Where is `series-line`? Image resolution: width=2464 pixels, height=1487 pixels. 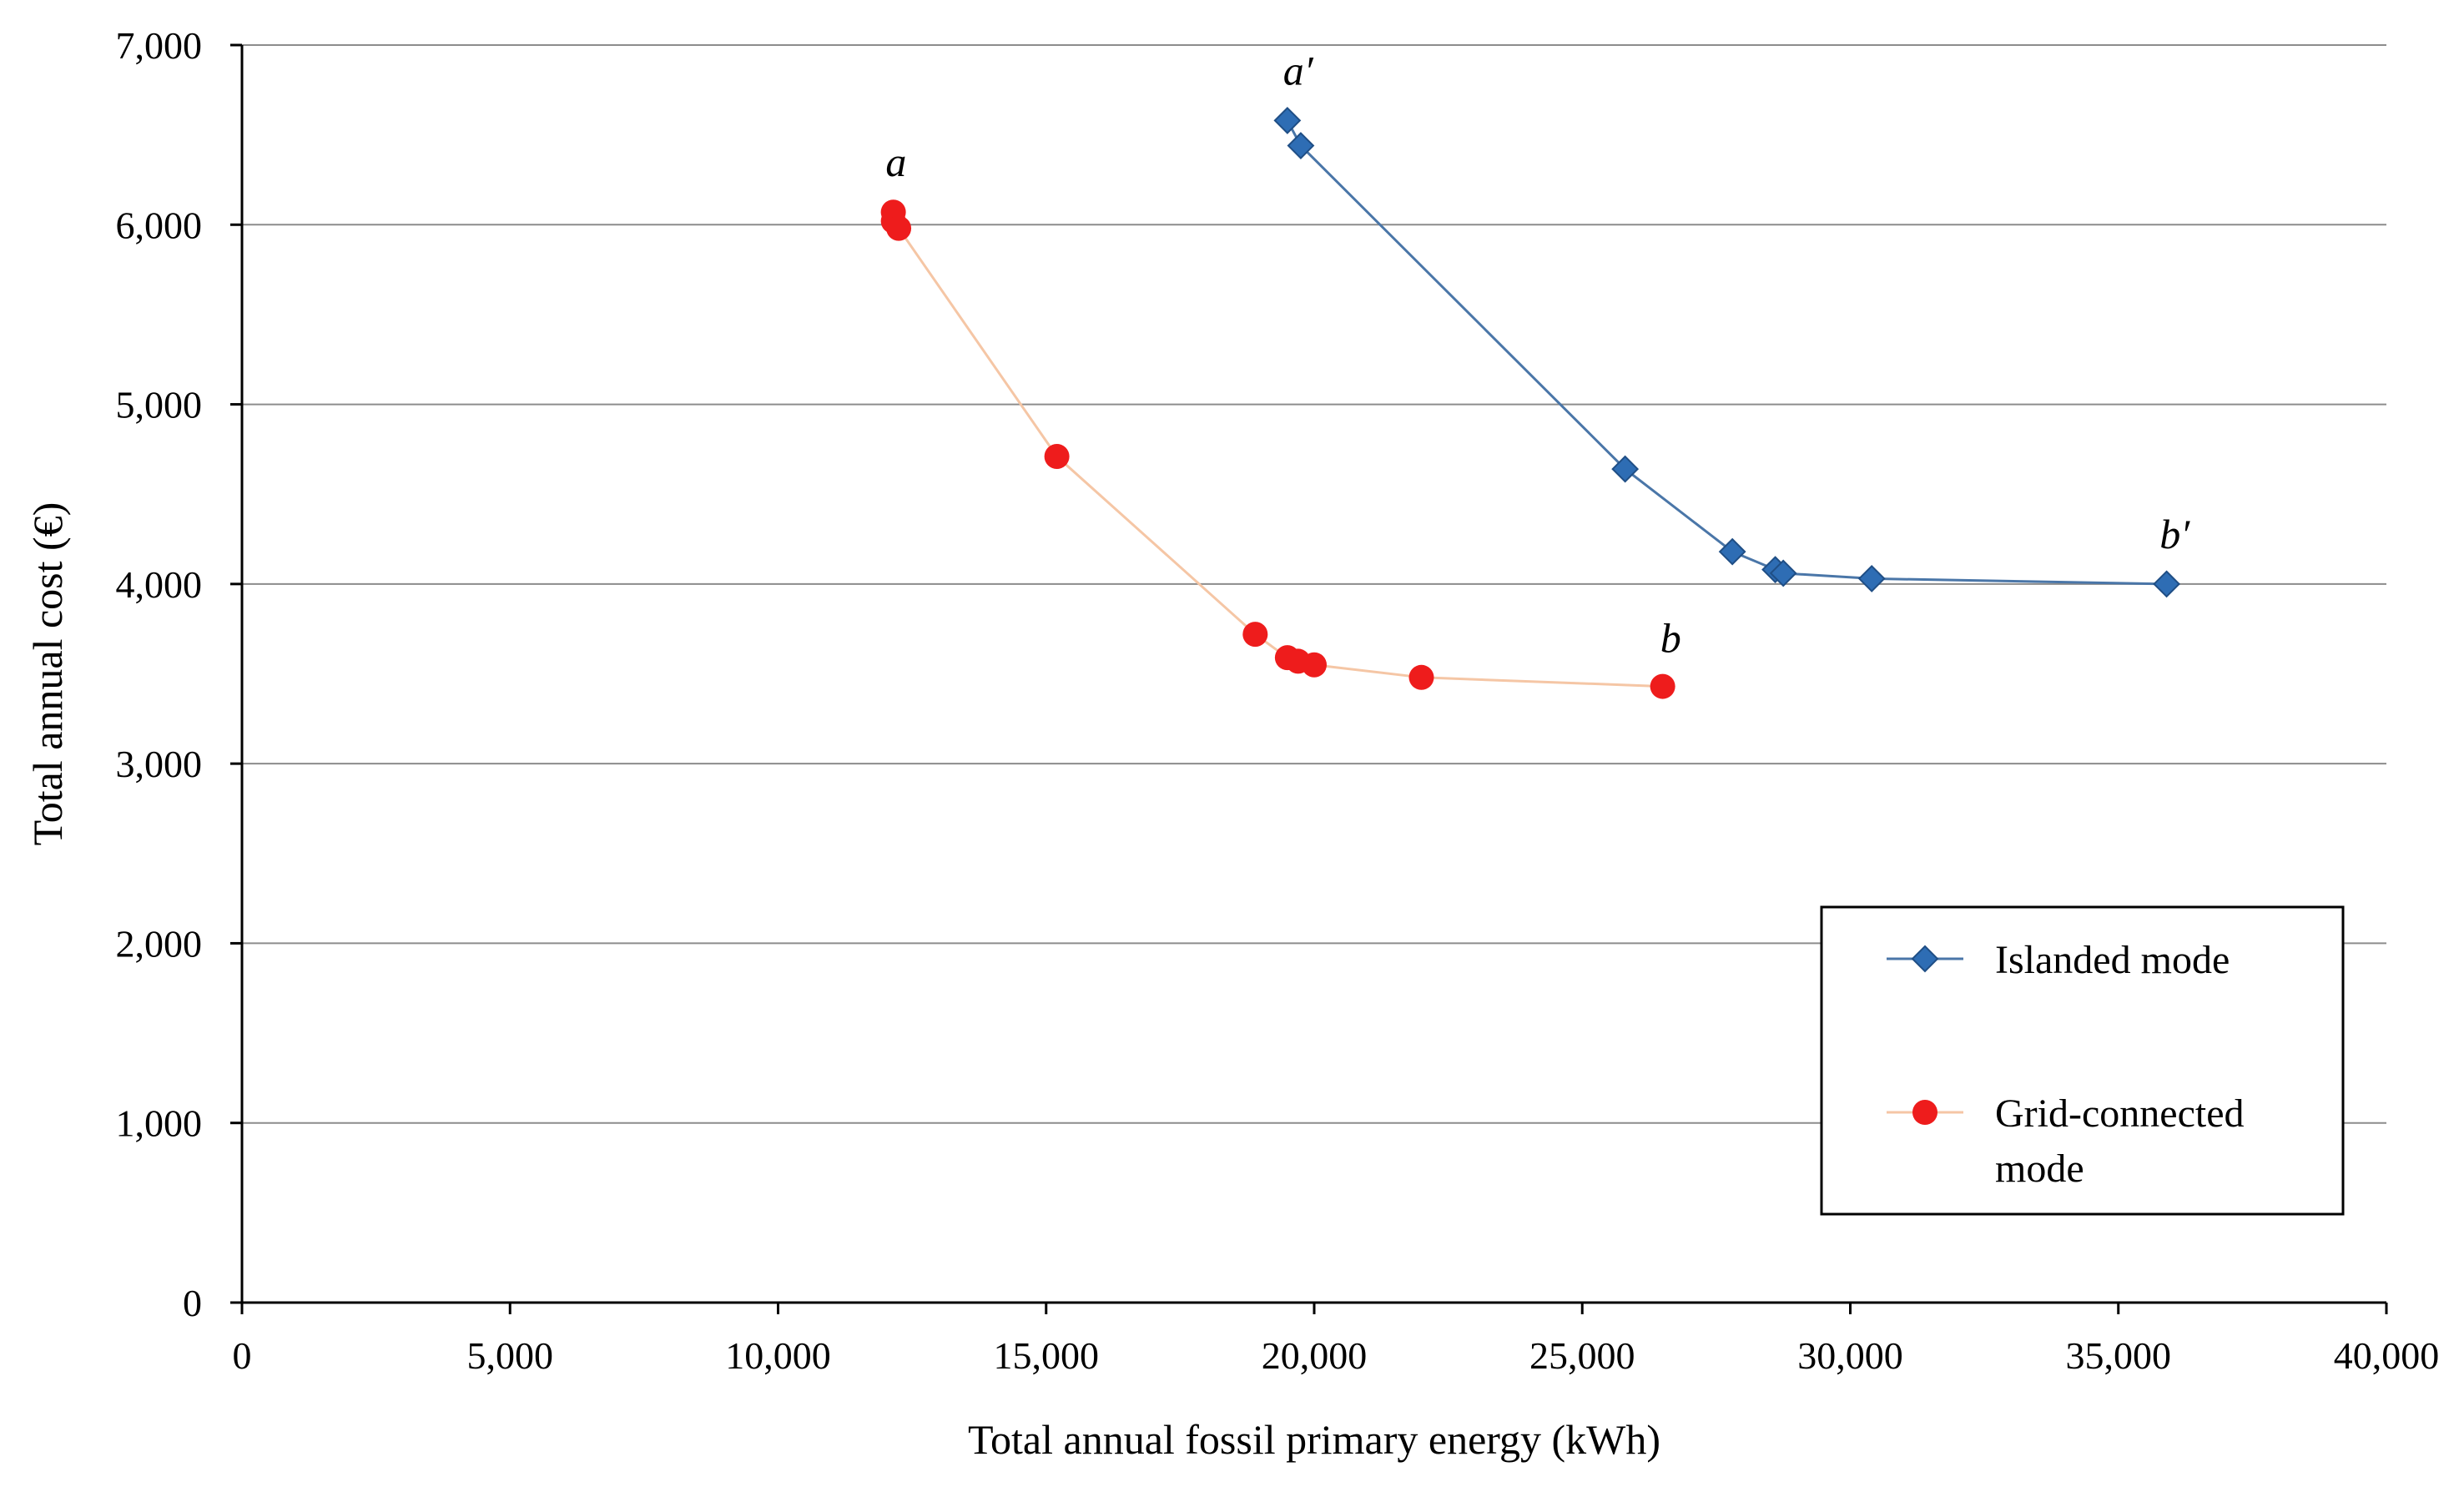 series-line is located at coordinates (1726, 352).